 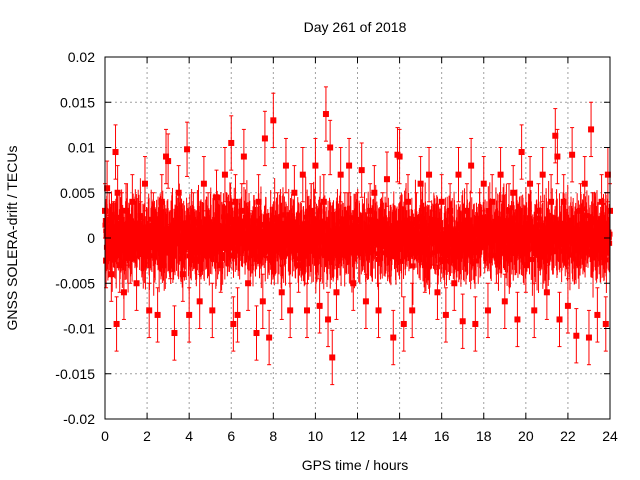 What do you see at coordinates (355, 27) in the screenshot?
I see `chart-title: Day 261 of 2018` at bounding box center [355, 27].